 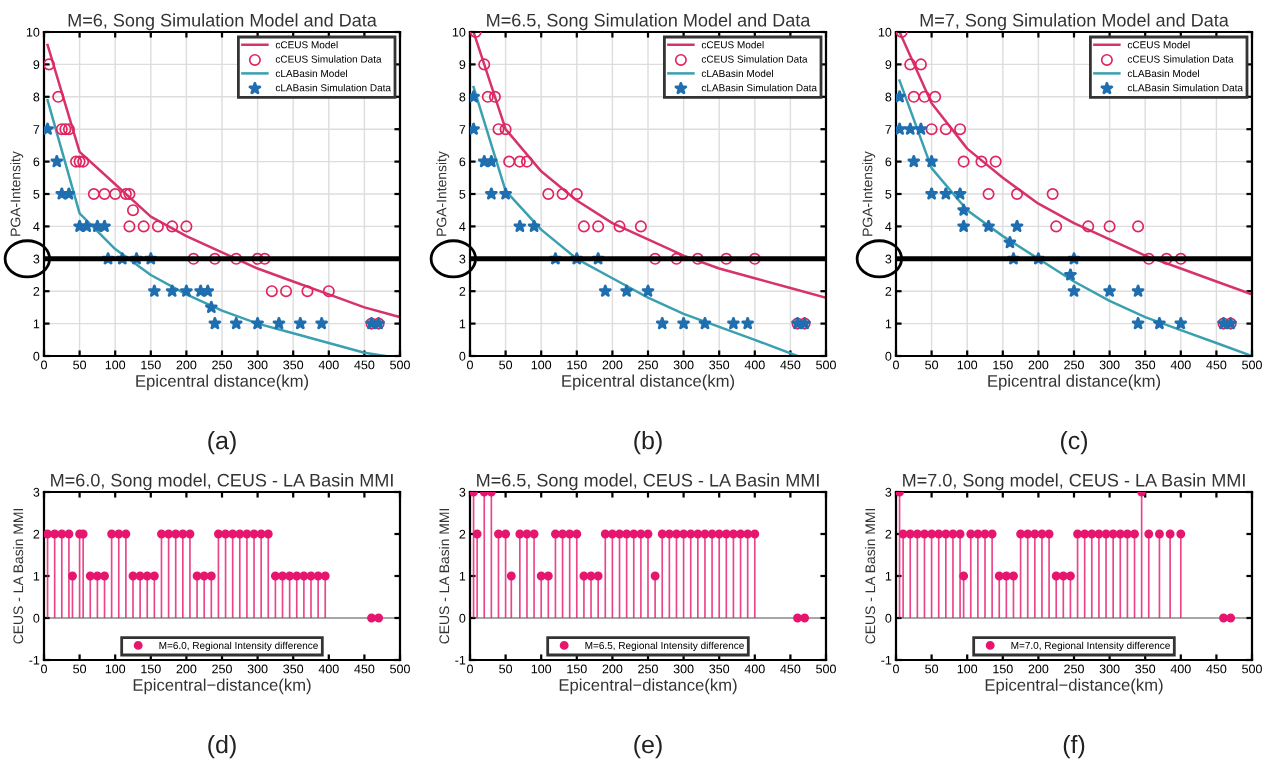 I want to click on chart-title: M=6, Song Simulation Model and Data, so click(x=222, y=22).